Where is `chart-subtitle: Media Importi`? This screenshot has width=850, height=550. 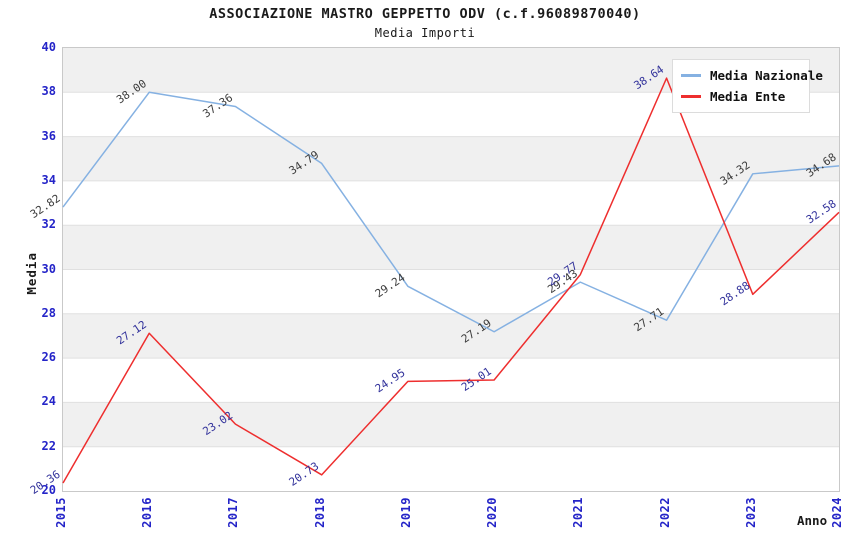
chart-subtitle: Media Importi is located at coordinates (425, 33).